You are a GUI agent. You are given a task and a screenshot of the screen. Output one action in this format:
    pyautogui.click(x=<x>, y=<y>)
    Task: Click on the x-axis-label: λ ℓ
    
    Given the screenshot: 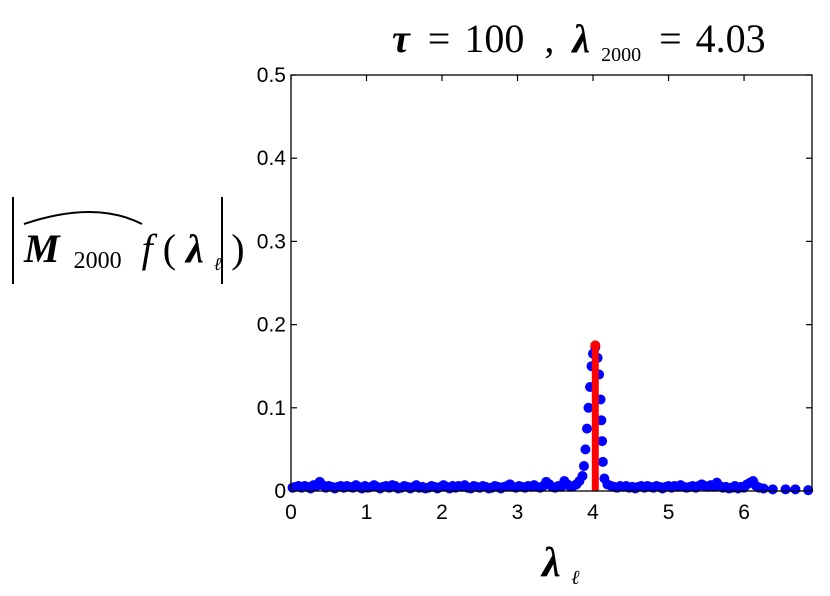 What is the action you would take?
    pyautogui.click(x=560, y=564)
    